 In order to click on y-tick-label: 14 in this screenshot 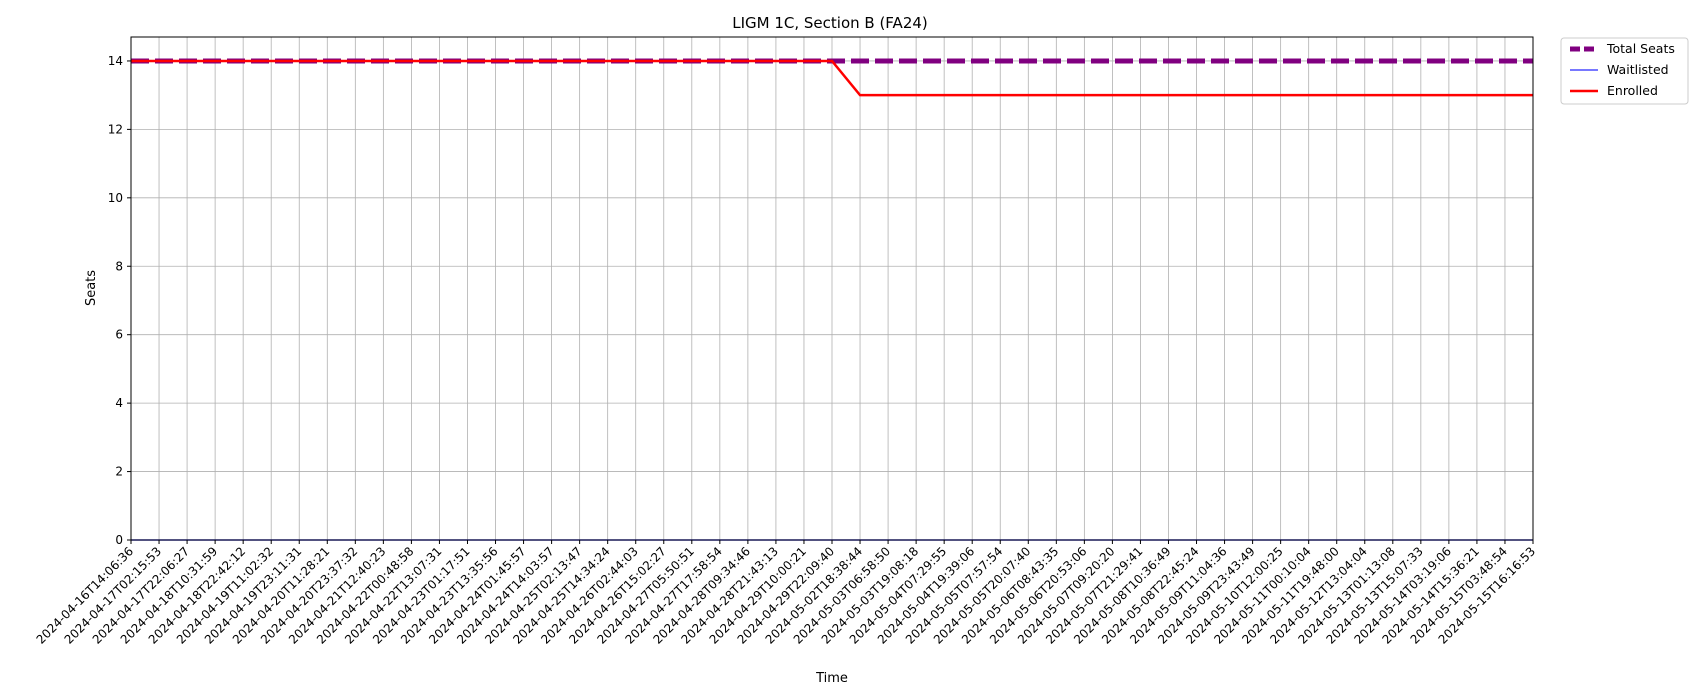, I will do `click(115, 61)`.